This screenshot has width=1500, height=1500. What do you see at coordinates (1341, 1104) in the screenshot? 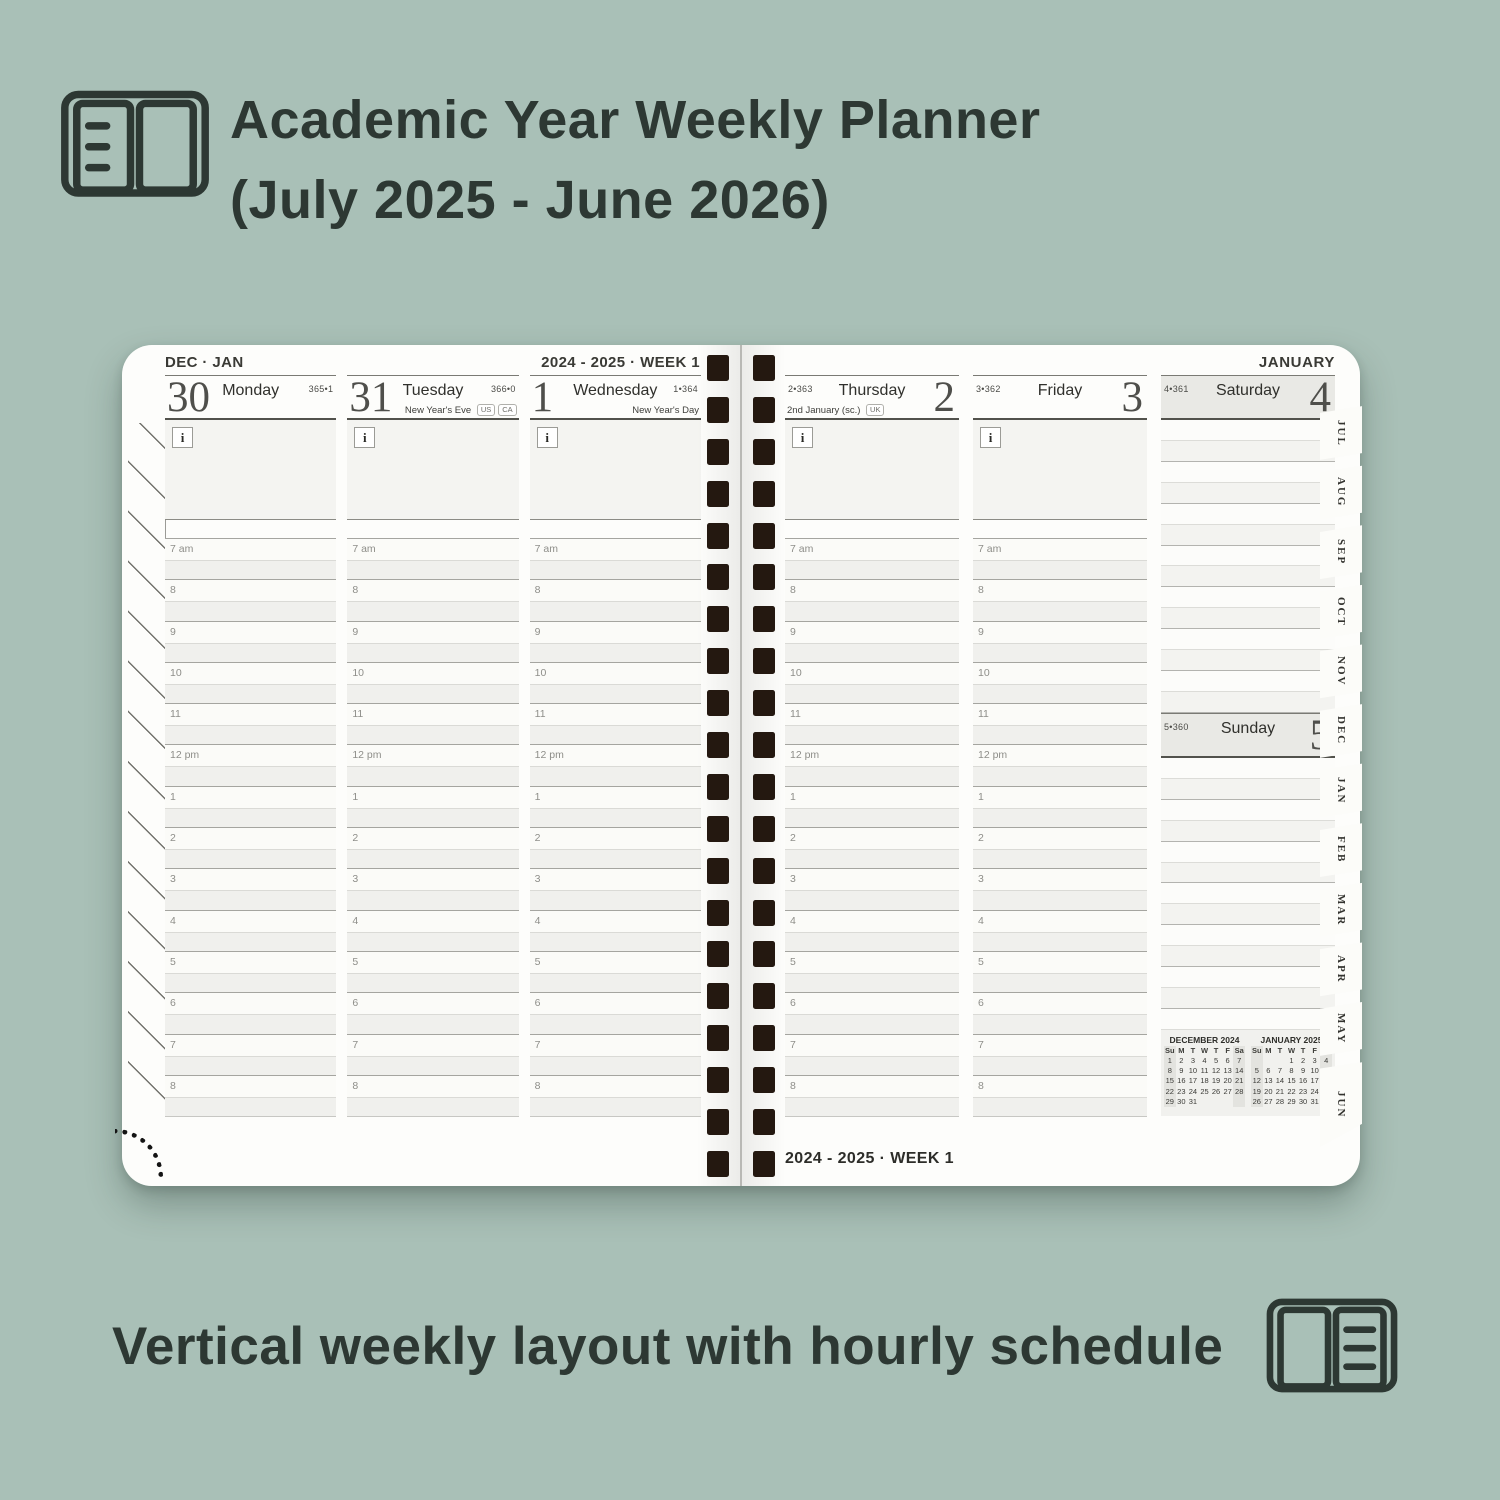
I see `month-tab-jun: JUN` at bounding box center [1341, 1104].